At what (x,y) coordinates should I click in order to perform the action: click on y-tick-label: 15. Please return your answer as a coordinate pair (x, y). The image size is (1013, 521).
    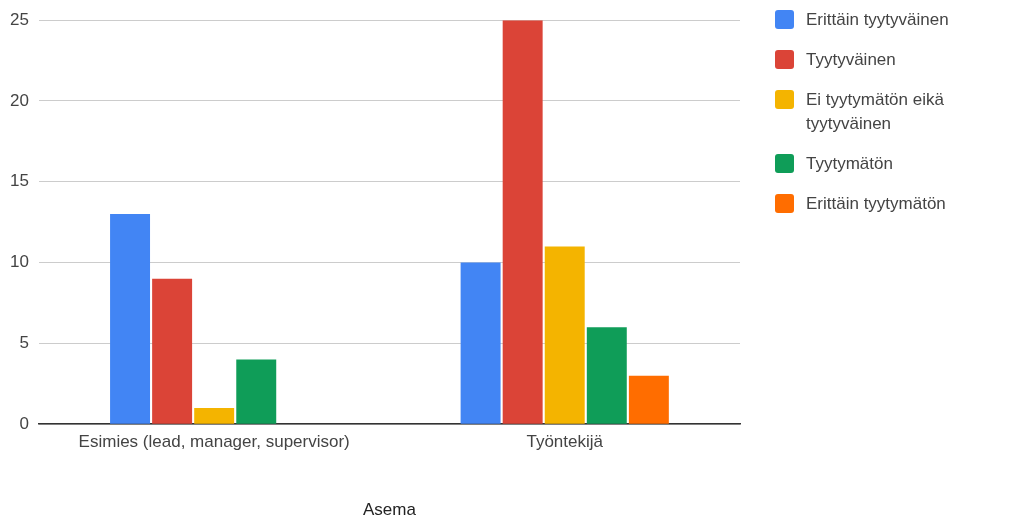
    Looking at the image, I should click on (19, 181).